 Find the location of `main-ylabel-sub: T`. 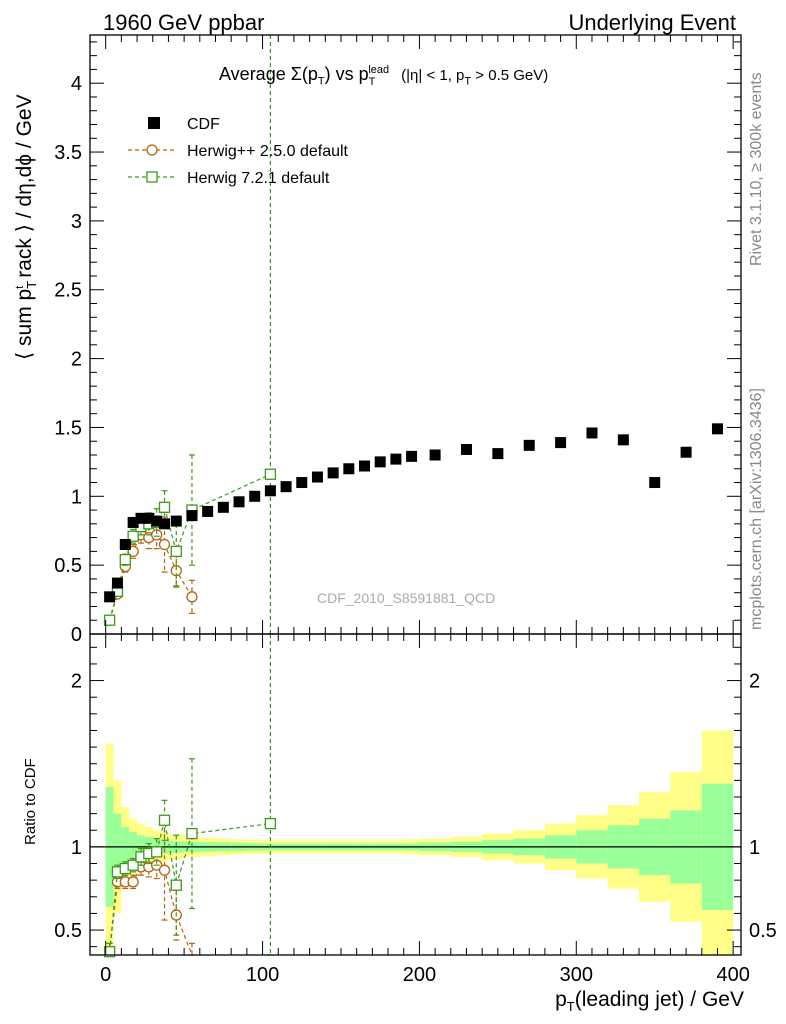

main-ylabel-sub: T is located at coordinates (32, 284).